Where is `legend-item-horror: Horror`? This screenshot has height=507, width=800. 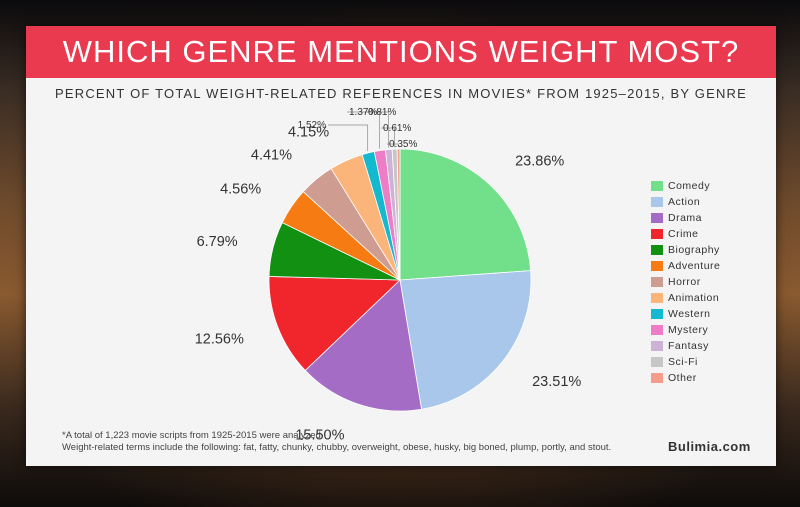 legend-item-horror: Horror is located at coordinates (706, 282).